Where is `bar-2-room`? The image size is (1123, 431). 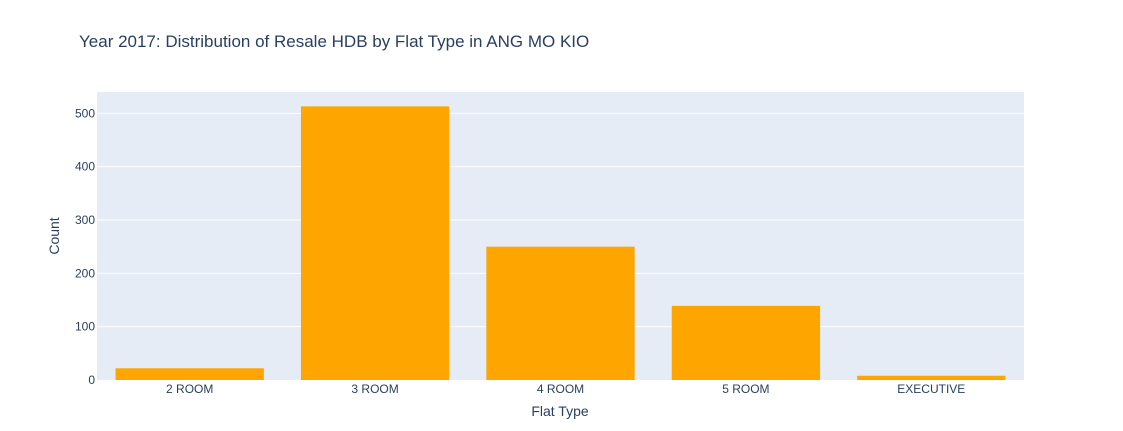
bar-2-room is located at coordinates (189, 374).